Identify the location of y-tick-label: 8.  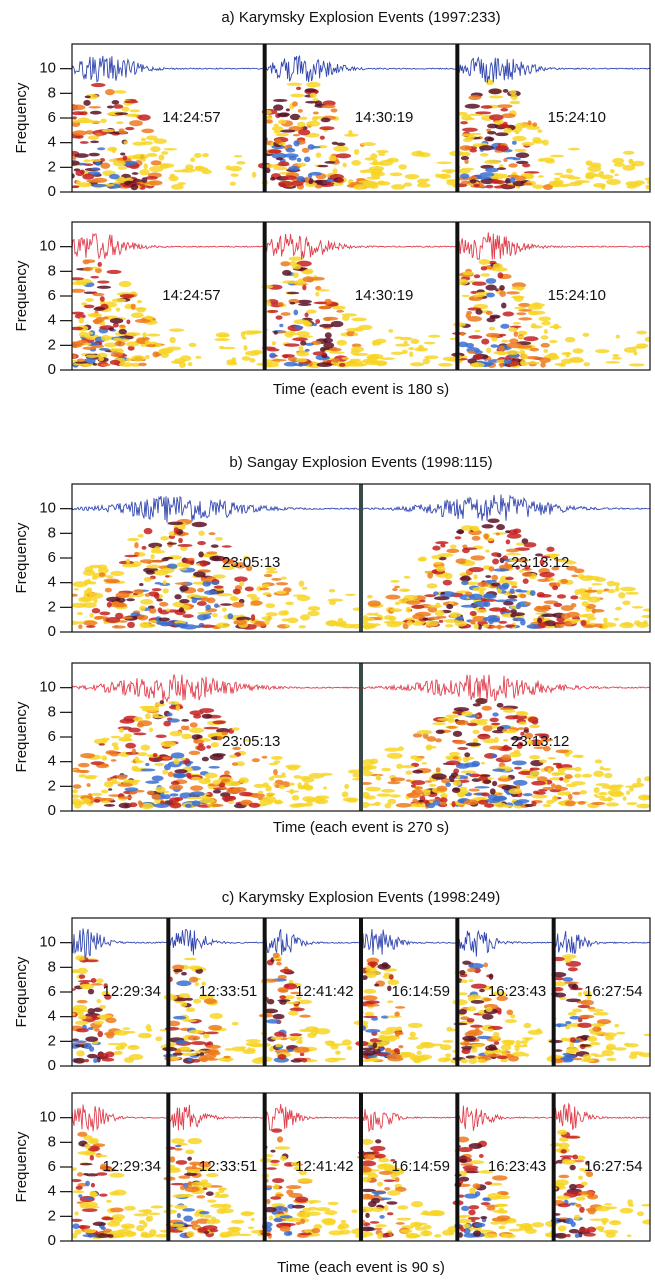
(52, 966).